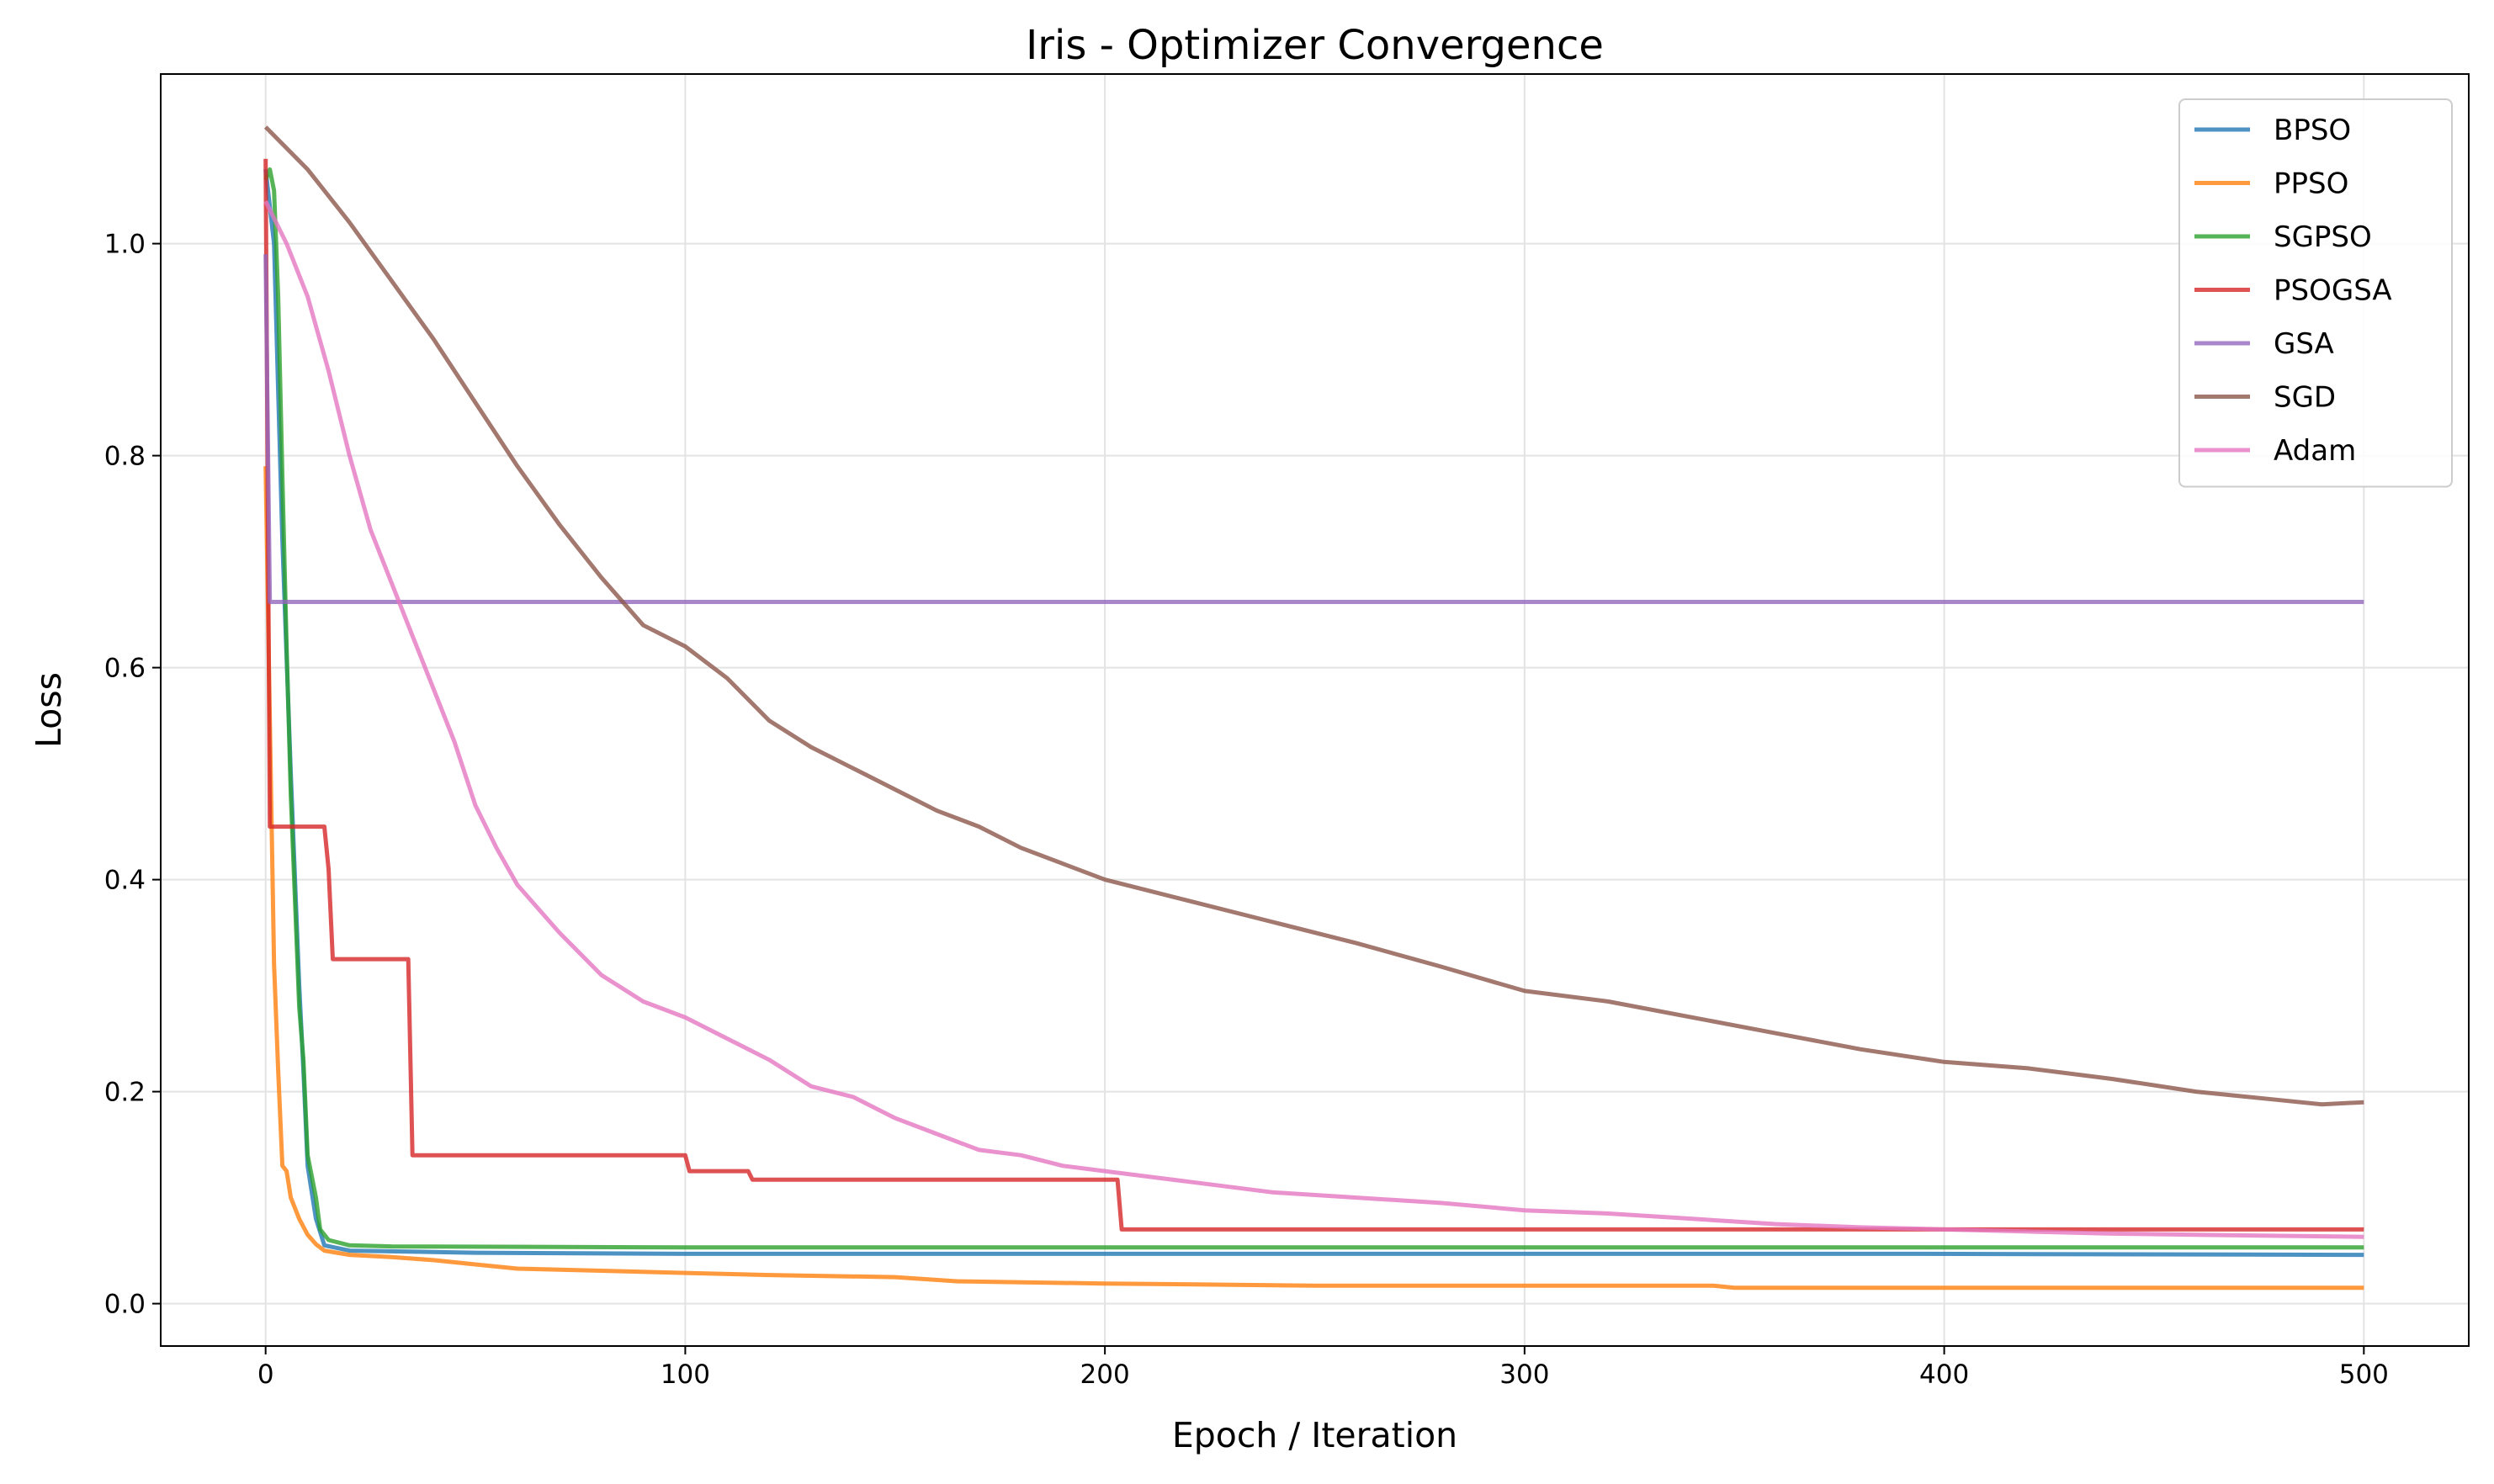 The height and width of the screenshot is (1484, 2494). I want to click on legend-label-sgd: SGD, so click(2305, 398).